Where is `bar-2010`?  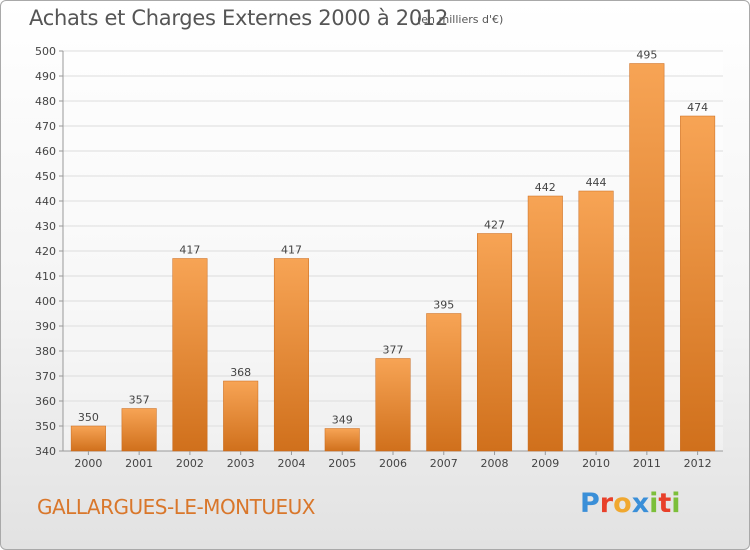 bar-2010 is located at coordinates (596, 321).